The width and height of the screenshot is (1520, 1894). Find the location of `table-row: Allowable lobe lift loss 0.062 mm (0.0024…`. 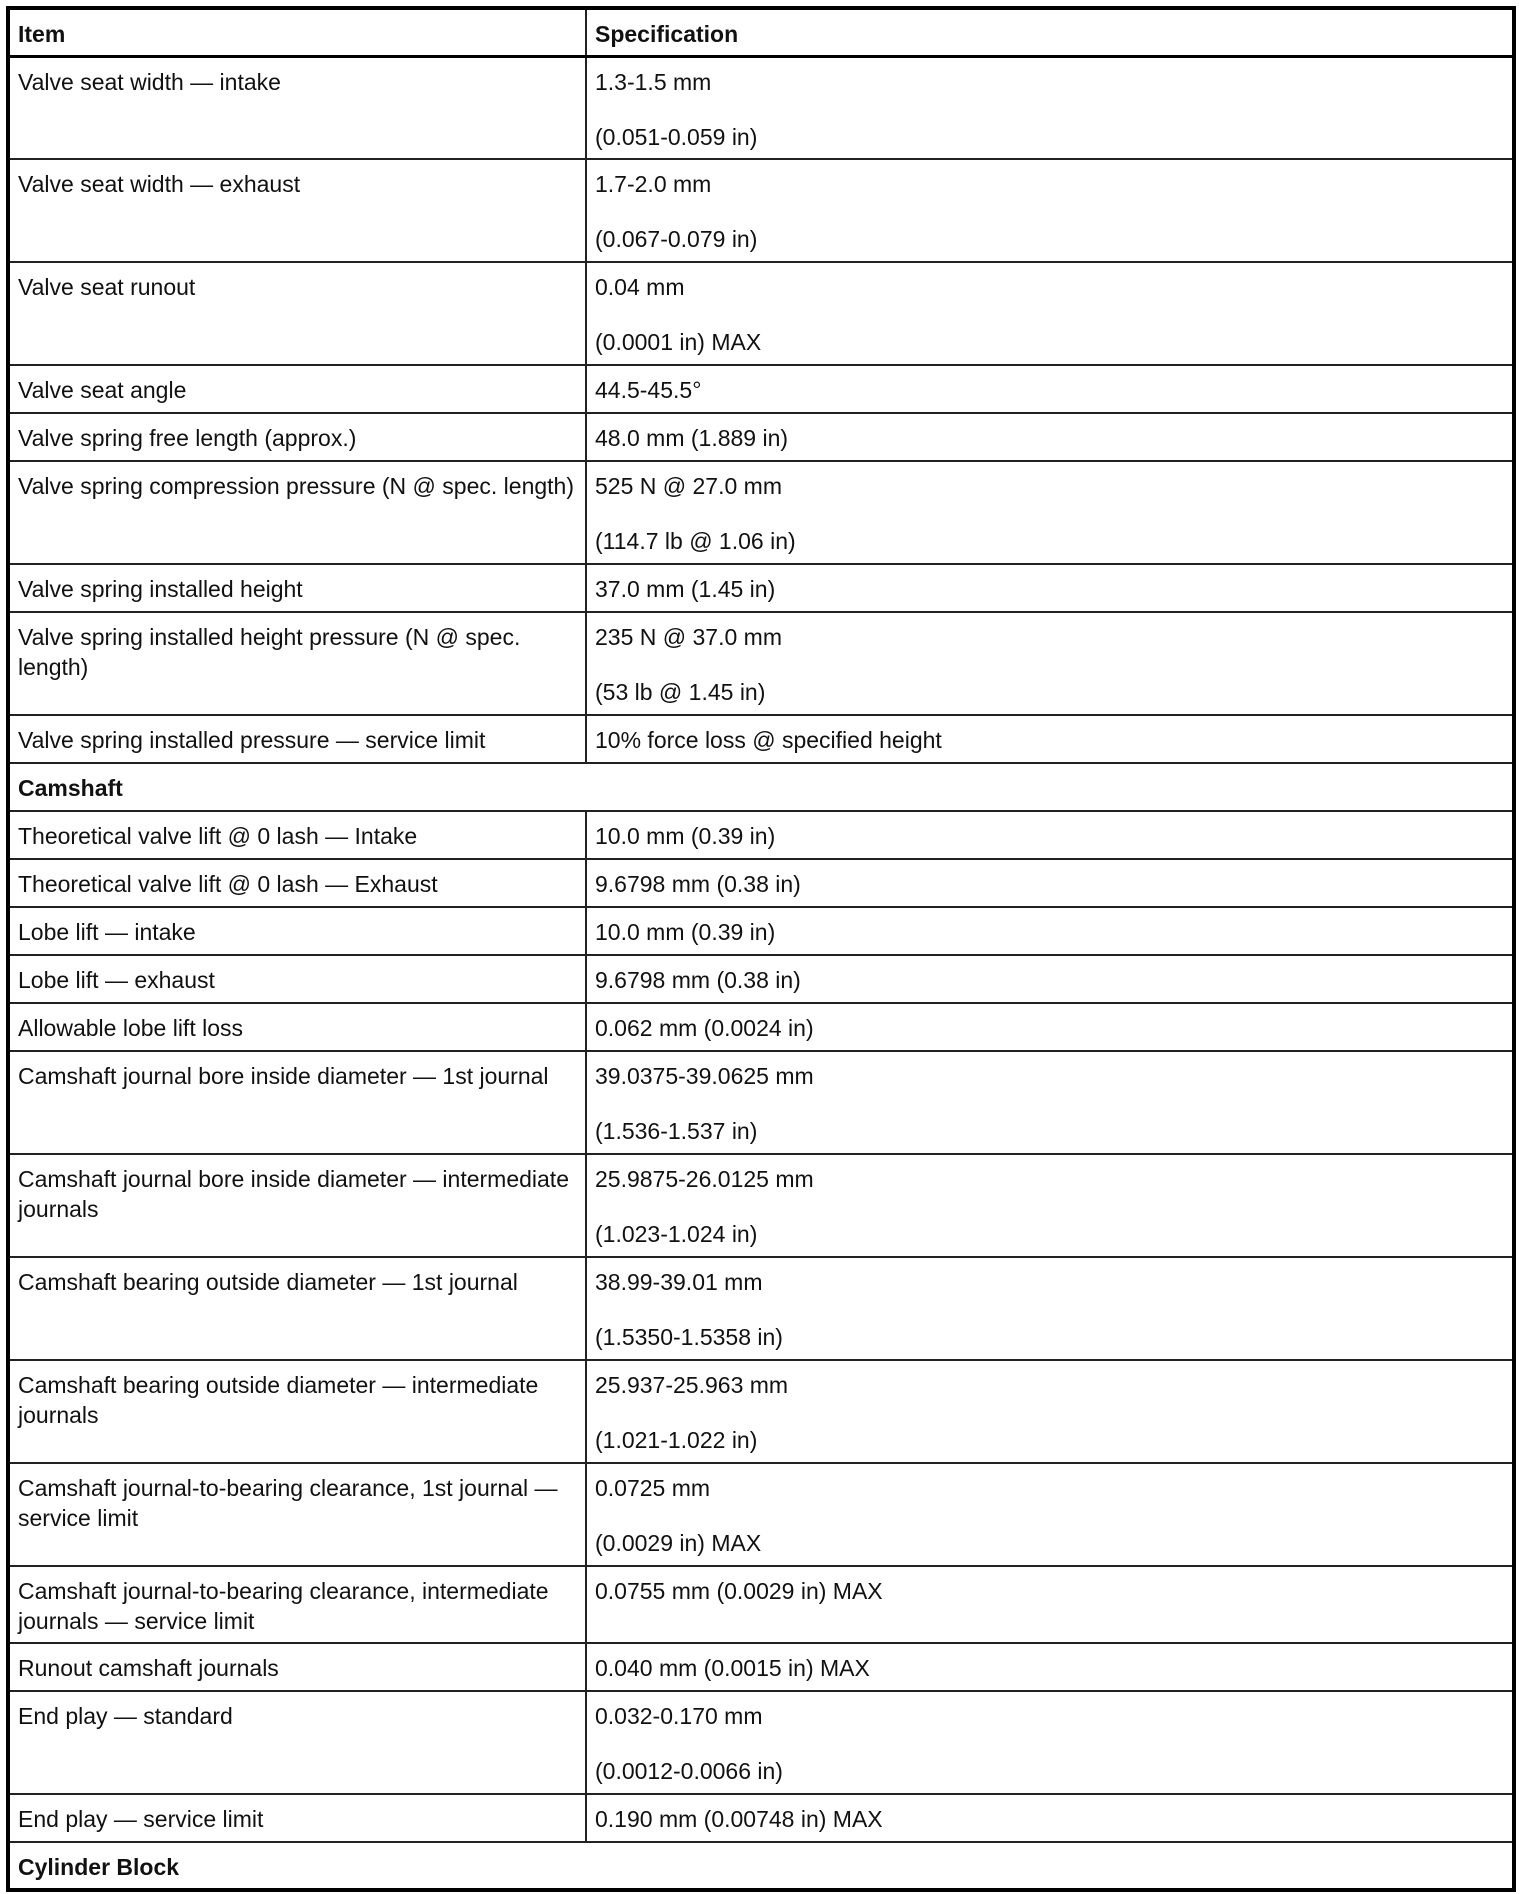

table-row: Allowable lobe lift loss 0.062 mm (0.0024… is located at coordinates (761, 1027).